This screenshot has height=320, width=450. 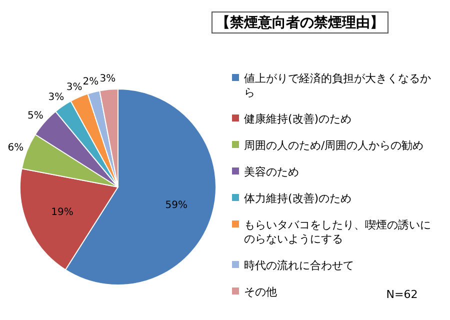 I want to click on legend-label: 時代の流れに合わせて, so click(x=299, y=265).